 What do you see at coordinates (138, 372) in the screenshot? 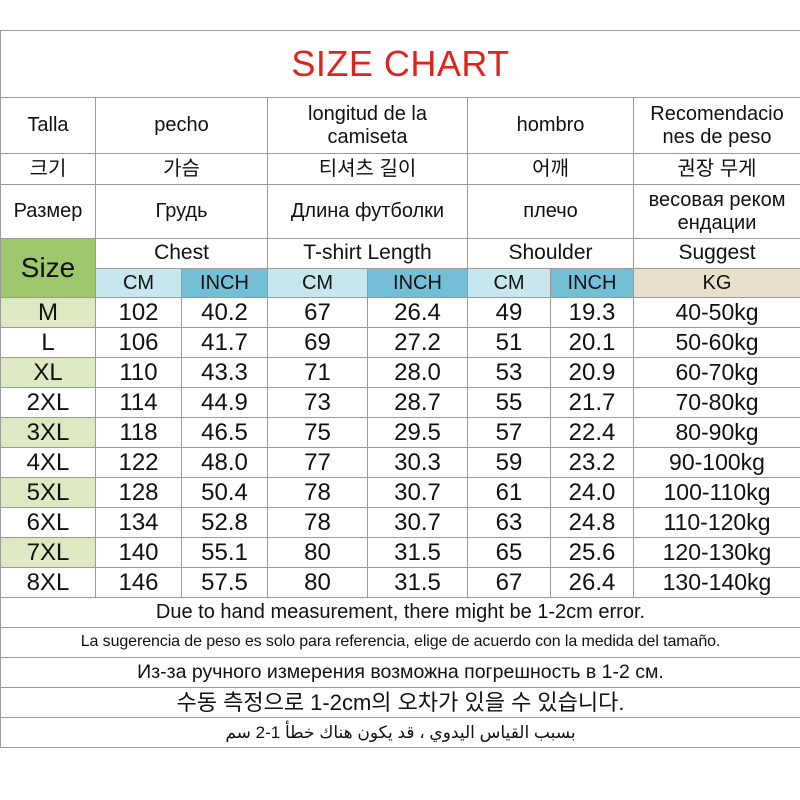
I see `chest-cm-value: 110` at bounding box center [138, 372].